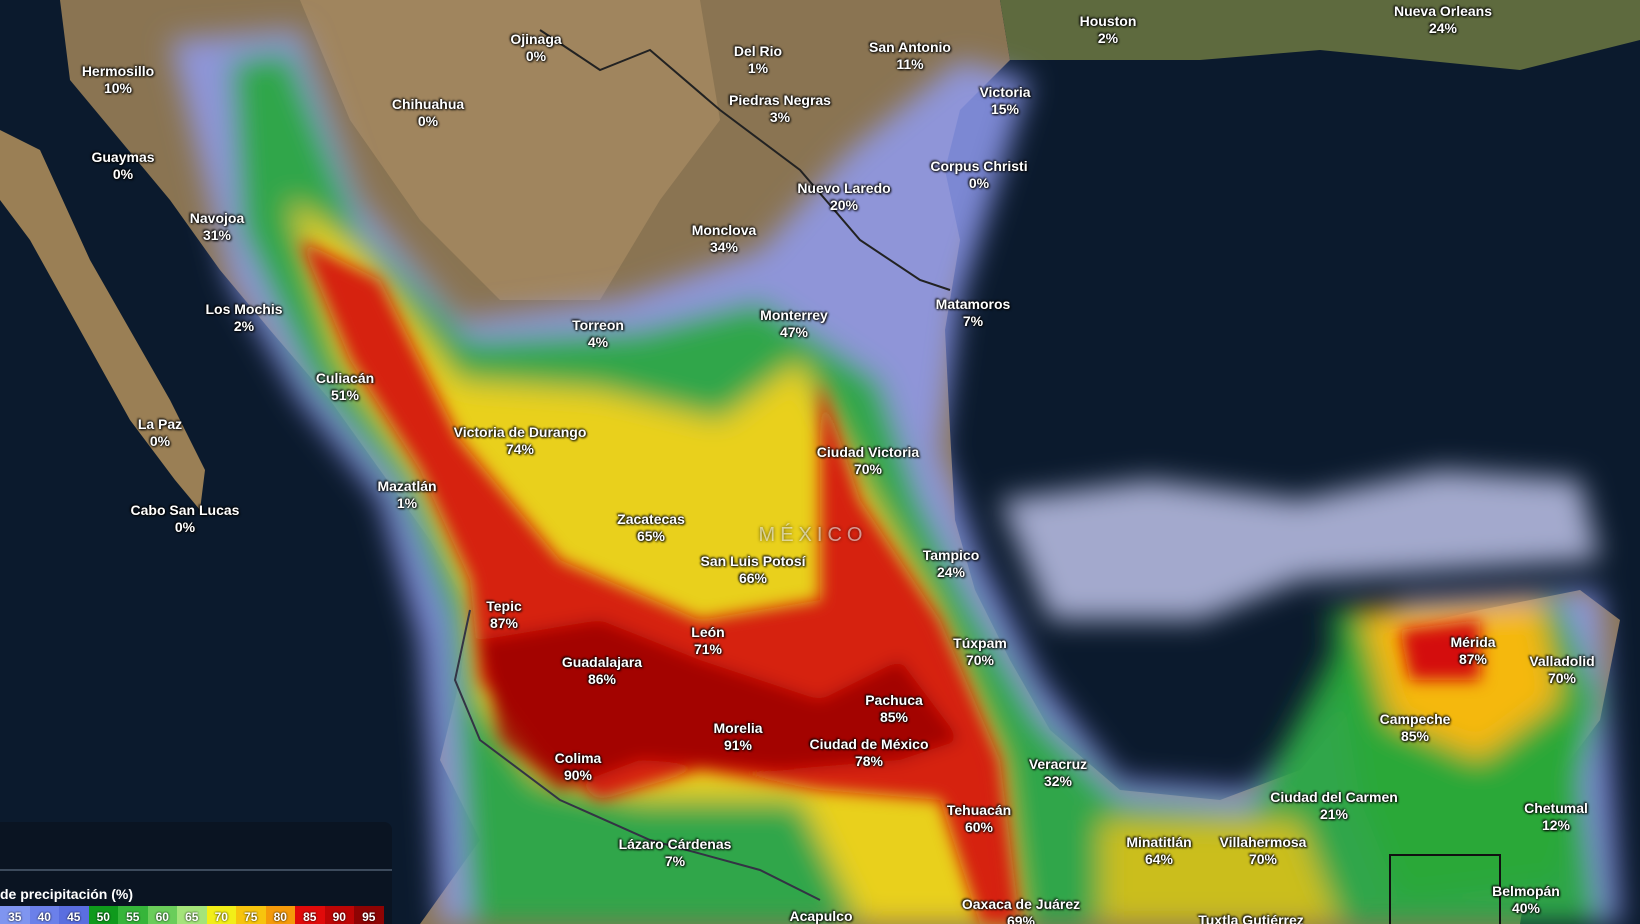 This screenshot has width=1640, height=924. What do you see at coordinates (820, 916) in the screenshot?
I see `city-label: Acapulco` at bounding box center [820, 916].